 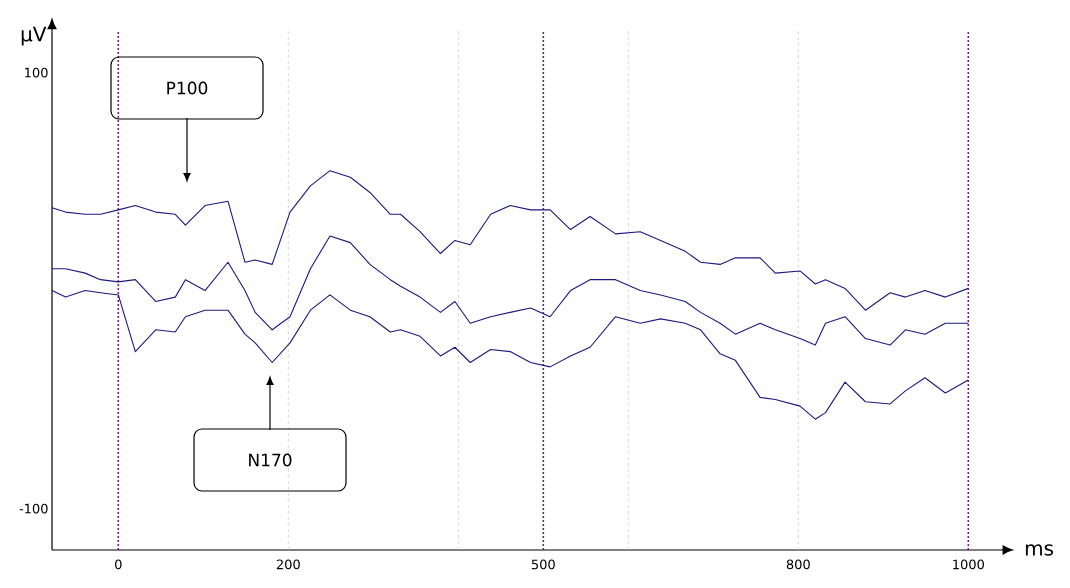 What do you see at coordinates (1039, 550) in the screenshot?
I see `x-axis-title: ms` at bounding box center [1039, 550].